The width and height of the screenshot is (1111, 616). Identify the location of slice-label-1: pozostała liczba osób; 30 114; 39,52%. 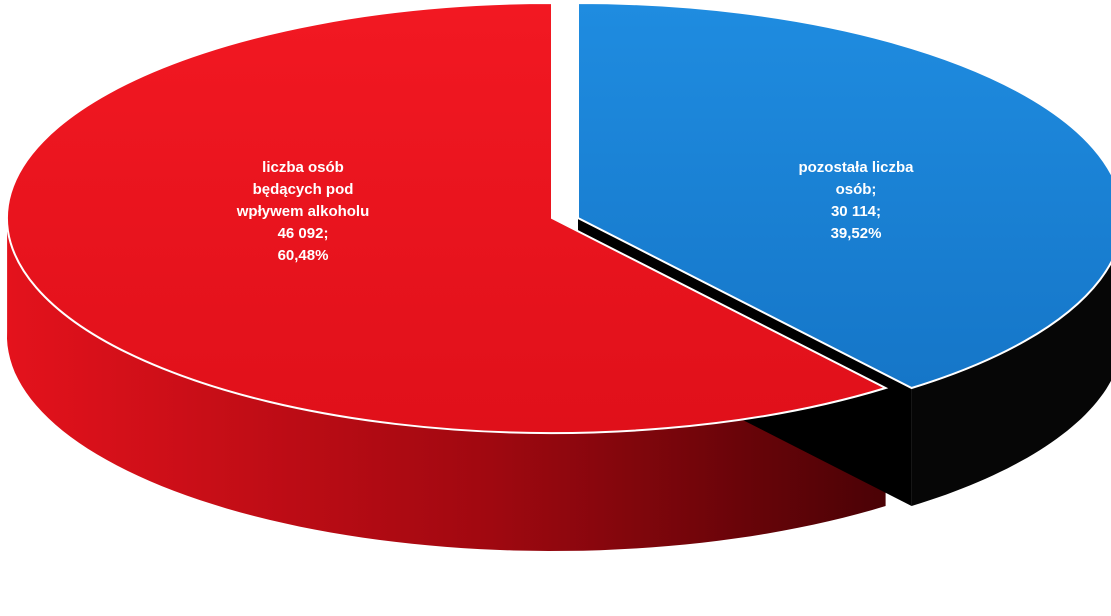
(856, 200).